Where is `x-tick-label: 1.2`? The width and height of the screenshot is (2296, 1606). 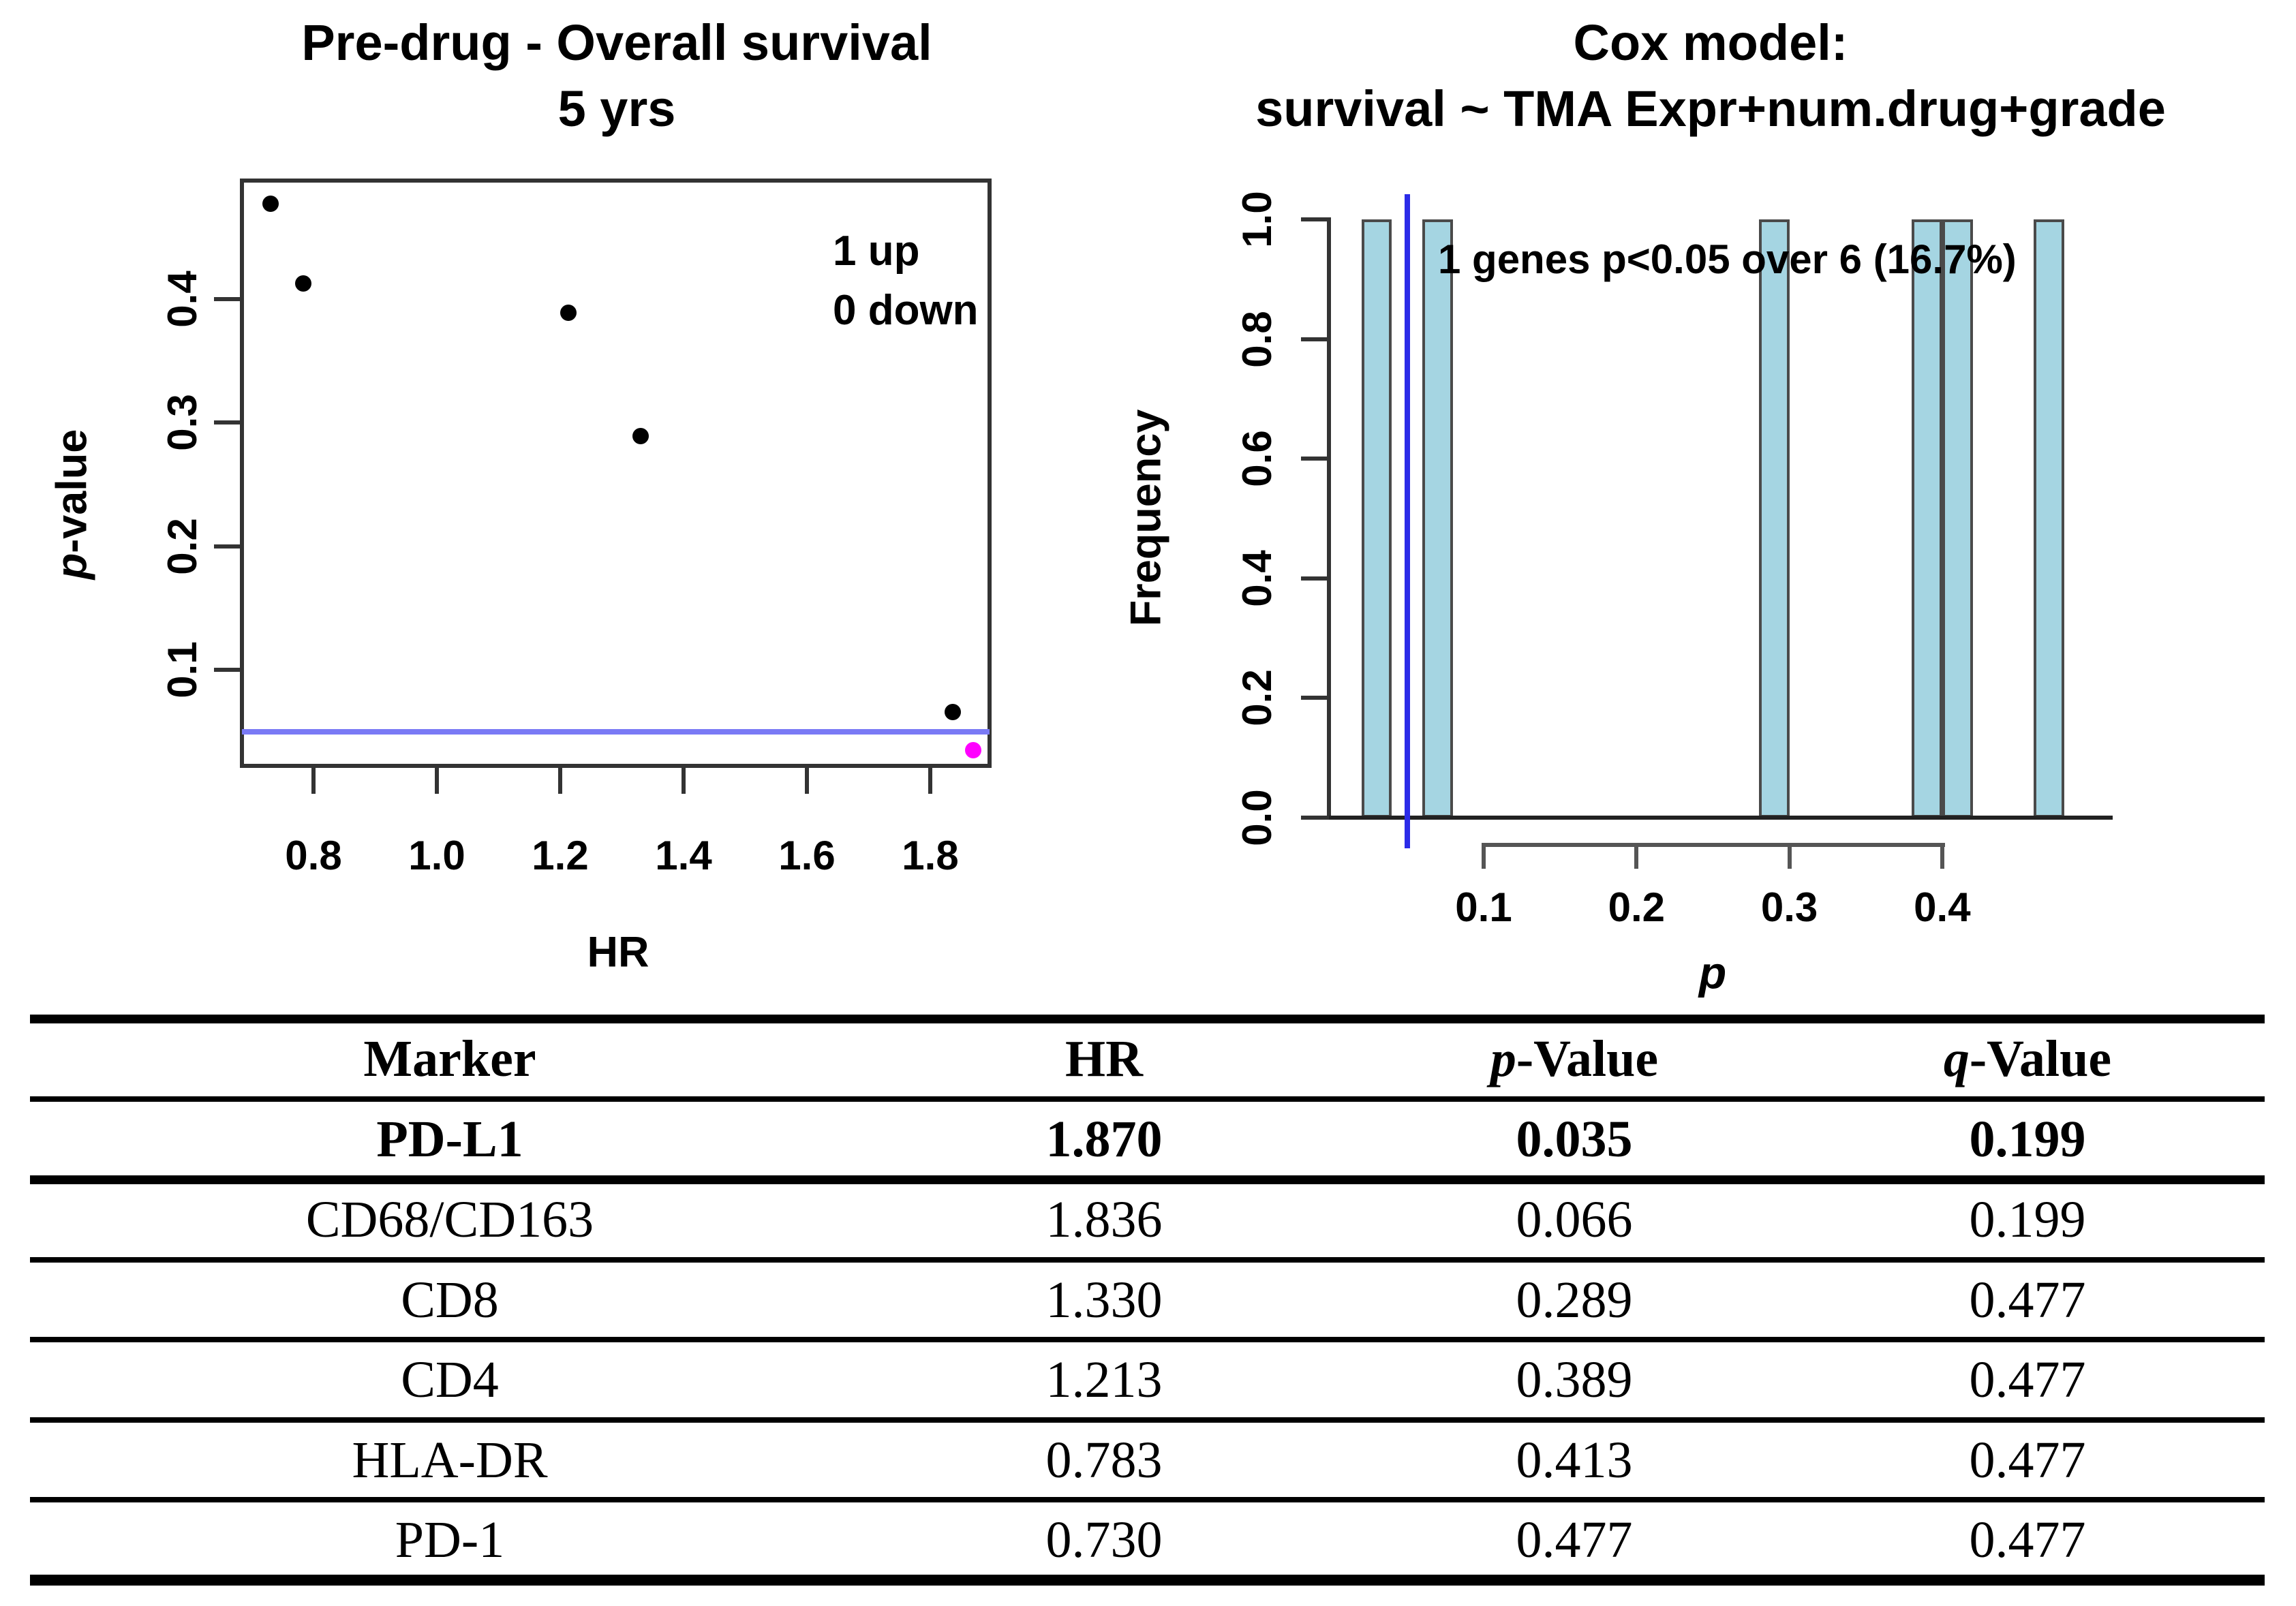
x-tick-label: 1.2 is located at coordinates (560, 855).